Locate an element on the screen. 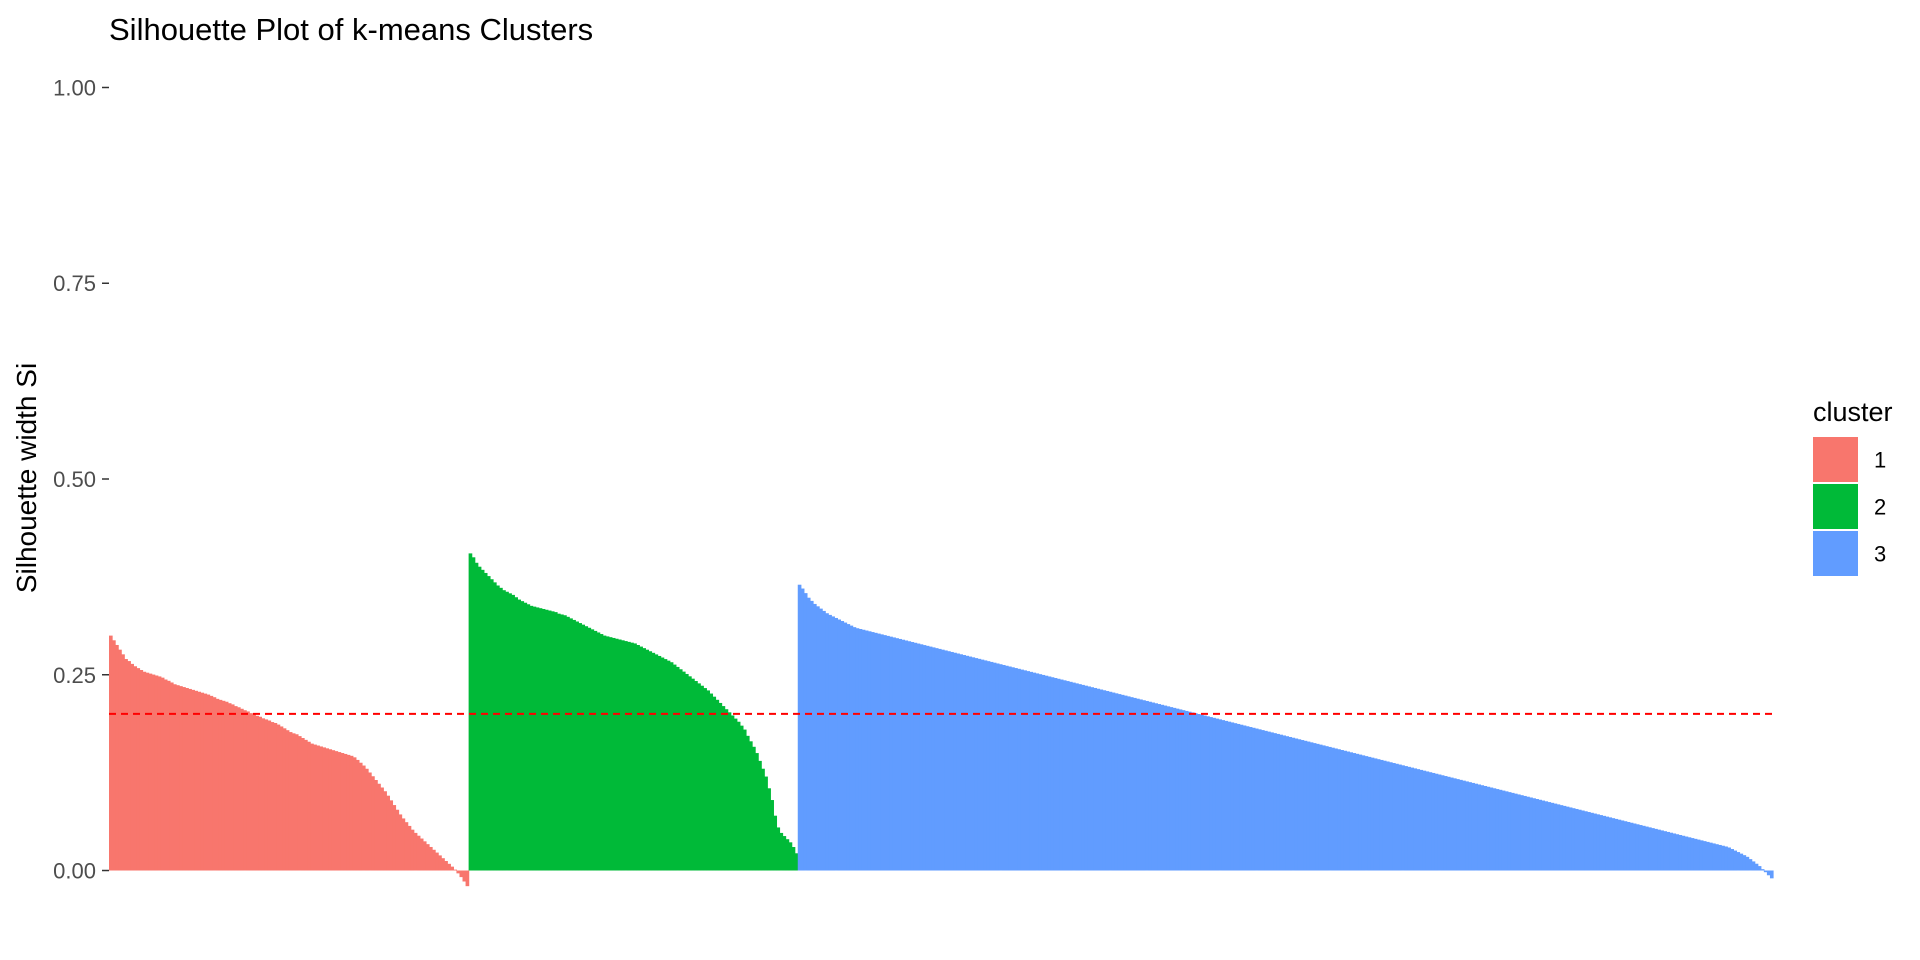 The width and height of the screenshot is (1920, 960). y-tick-label: 1.00 is located at coordinates (74, 87).